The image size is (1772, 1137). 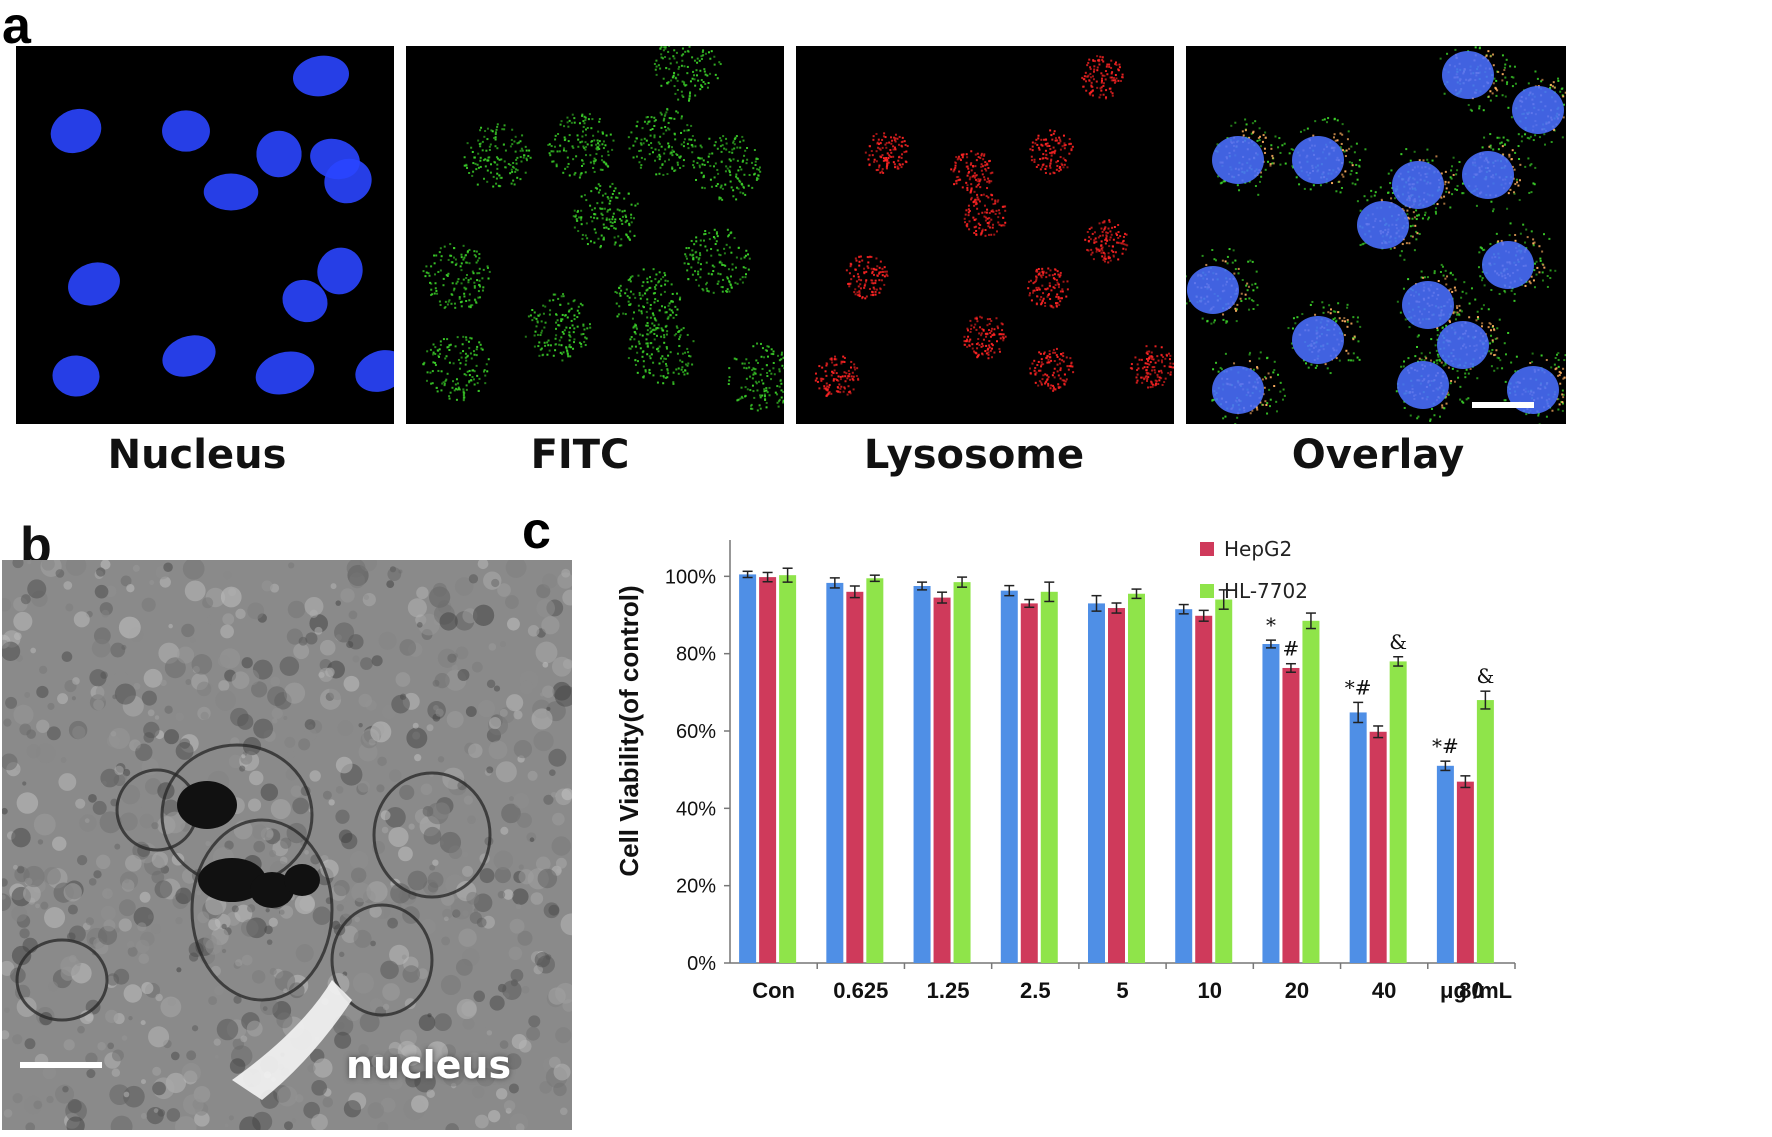 What do you see at coordinates (16, 27) in the screenshot?
I see `panel-label-a: a` at bounding box center [16, 27].